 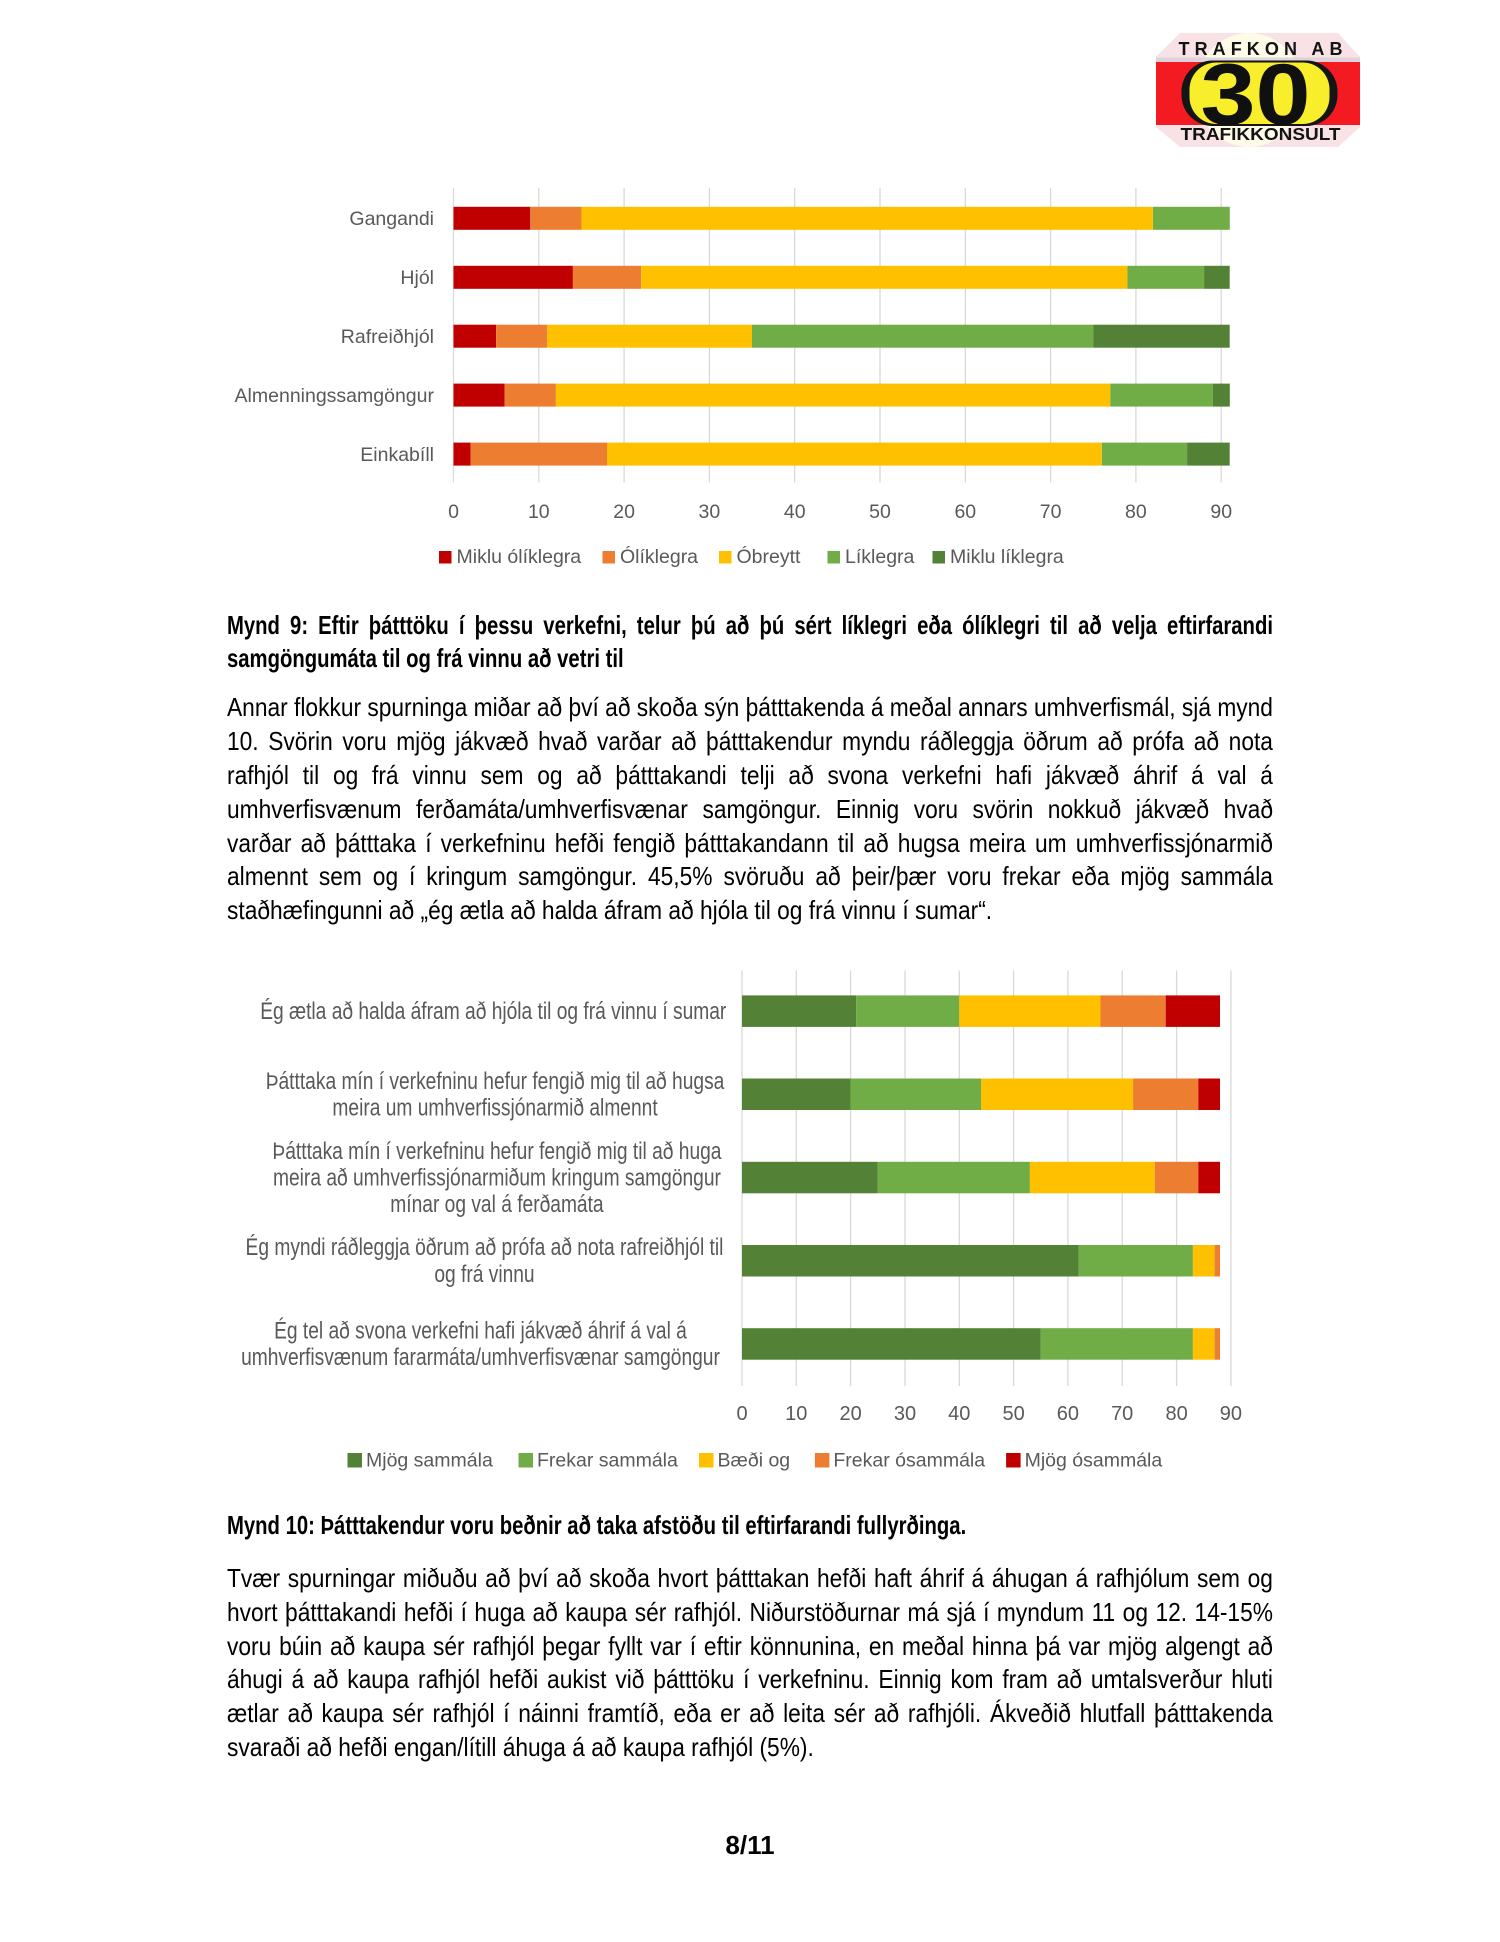 I want to click on svg-text: Mjög sammála, so click(x=429, y=1461).